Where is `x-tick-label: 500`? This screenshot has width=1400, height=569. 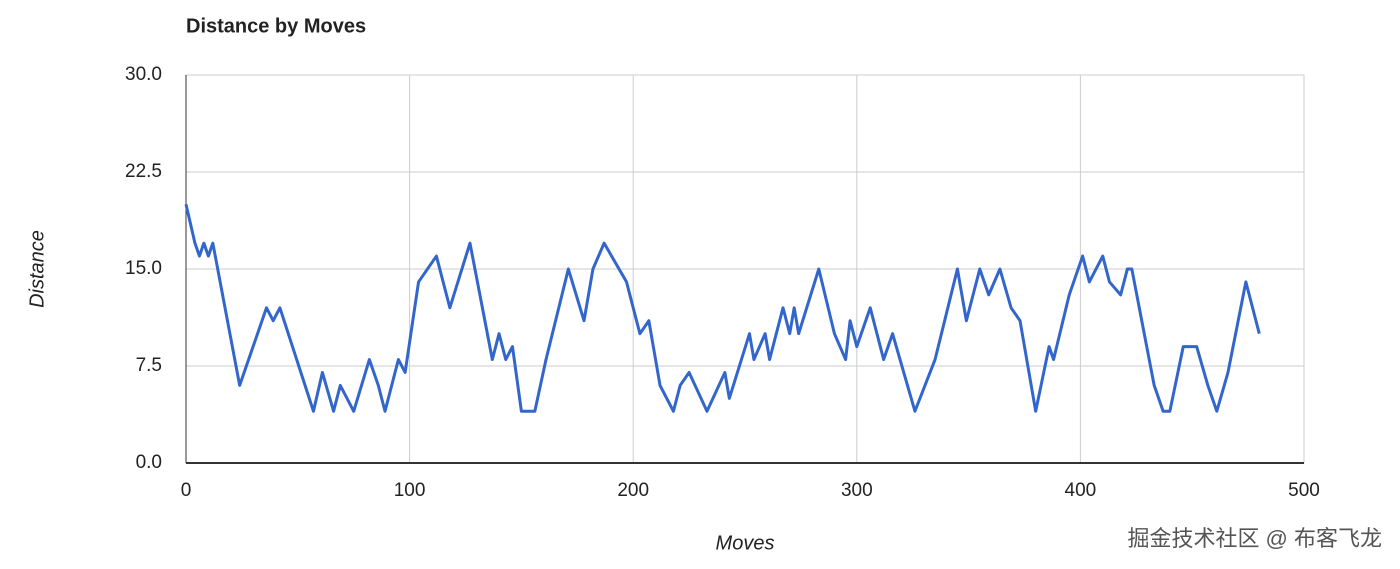
x-tick-label: 500 is located at coordinates (1304, 490).